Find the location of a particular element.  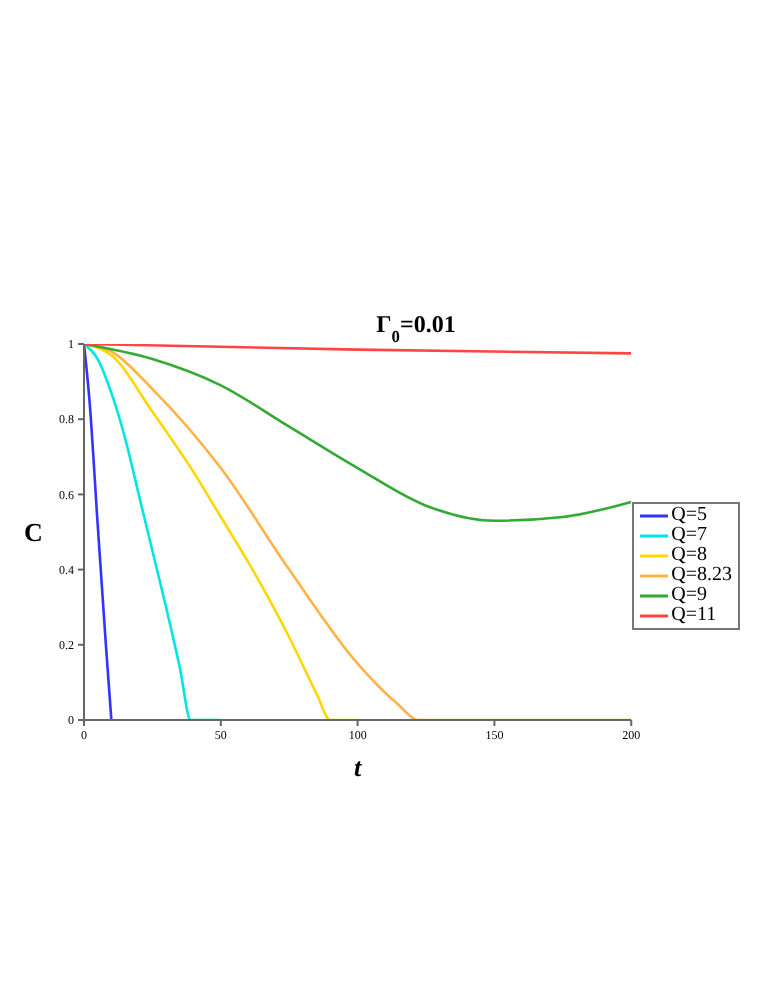

legend-label: Q=11 is located at coordinates (694, 615).